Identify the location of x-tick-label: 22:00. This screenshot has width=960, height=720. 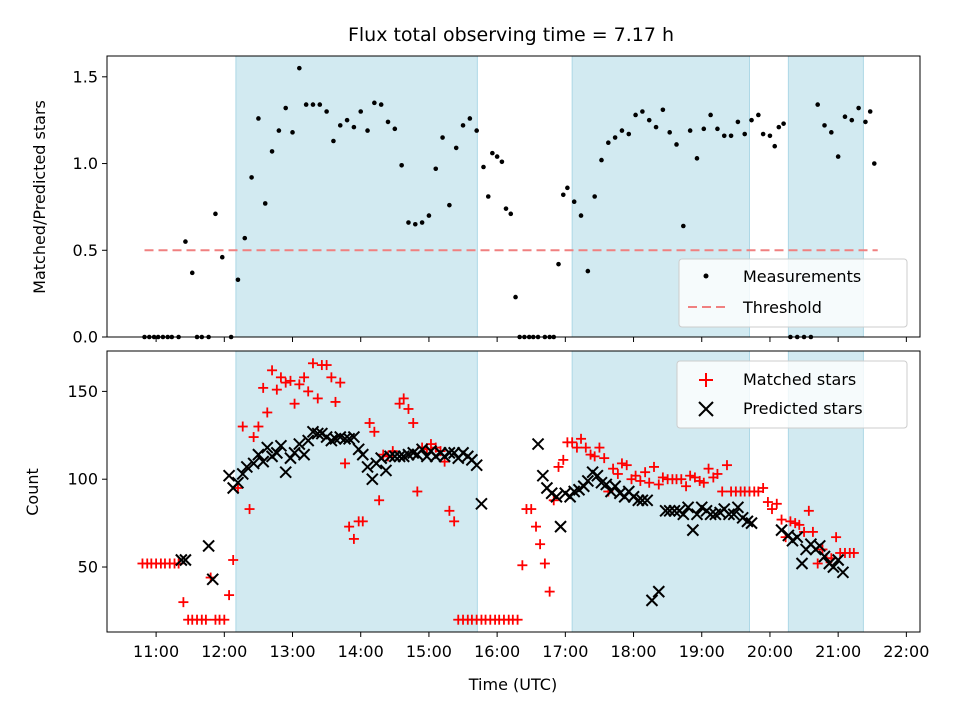
(906, 651).